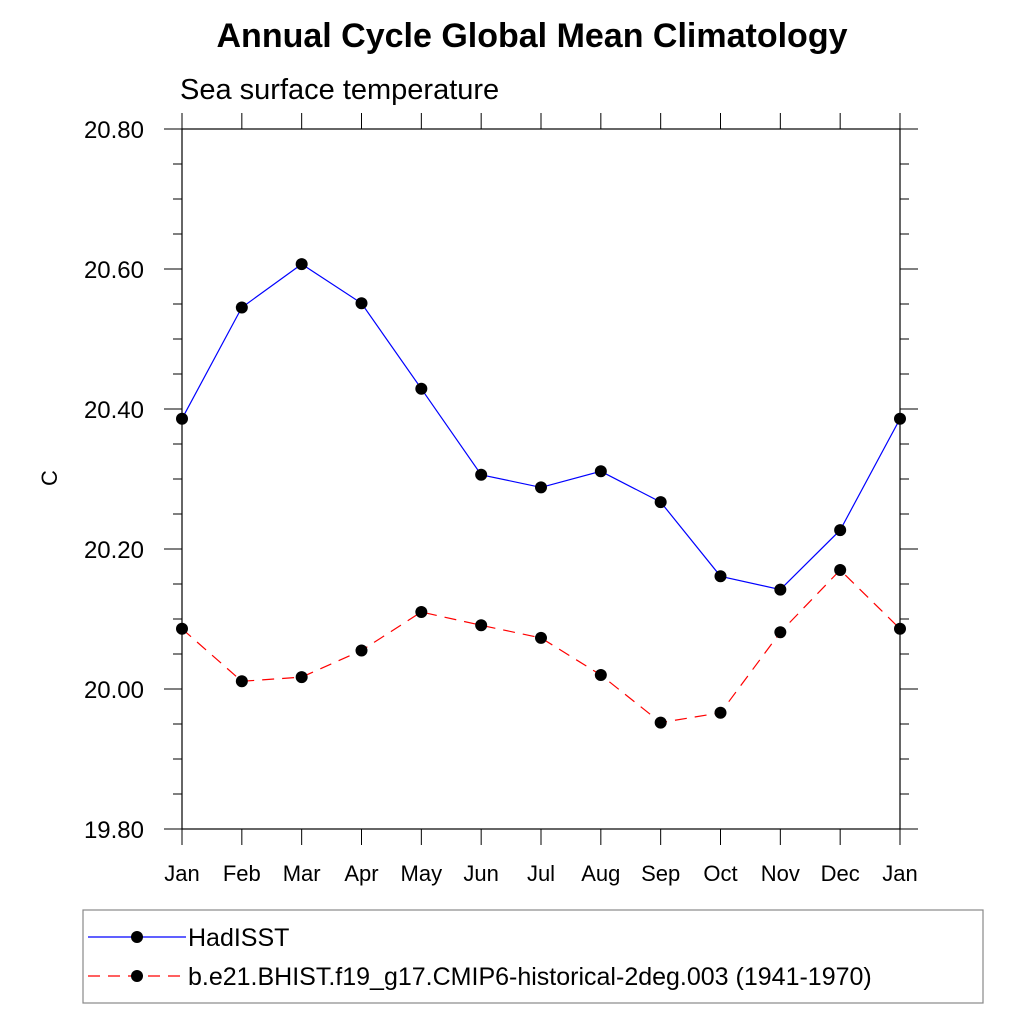  I want to click on x-tick-label: Apr, so click(361, 873).